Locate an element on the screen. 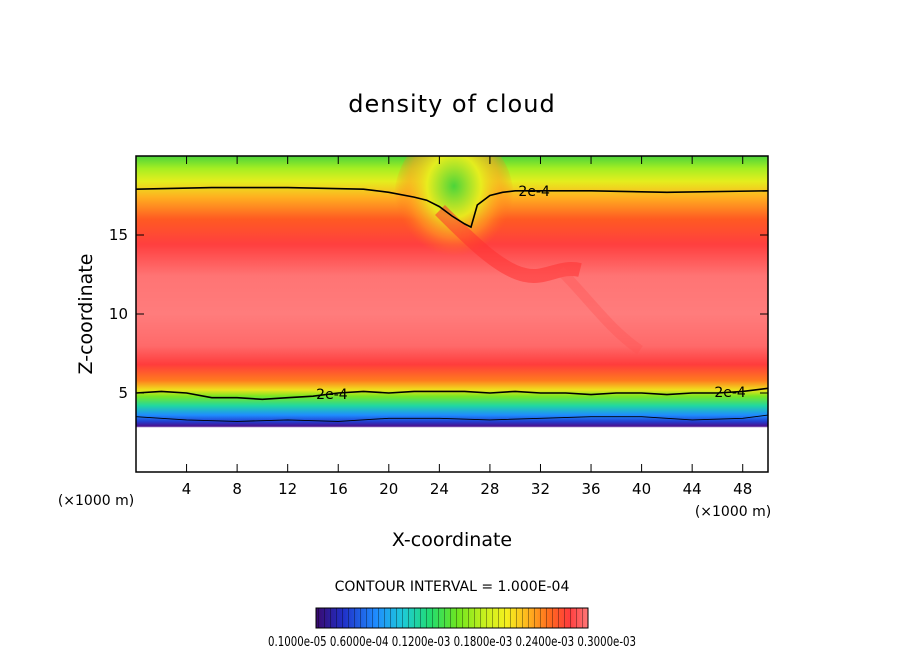  chart-title: density of cloud is located at coordinates (451, 104).